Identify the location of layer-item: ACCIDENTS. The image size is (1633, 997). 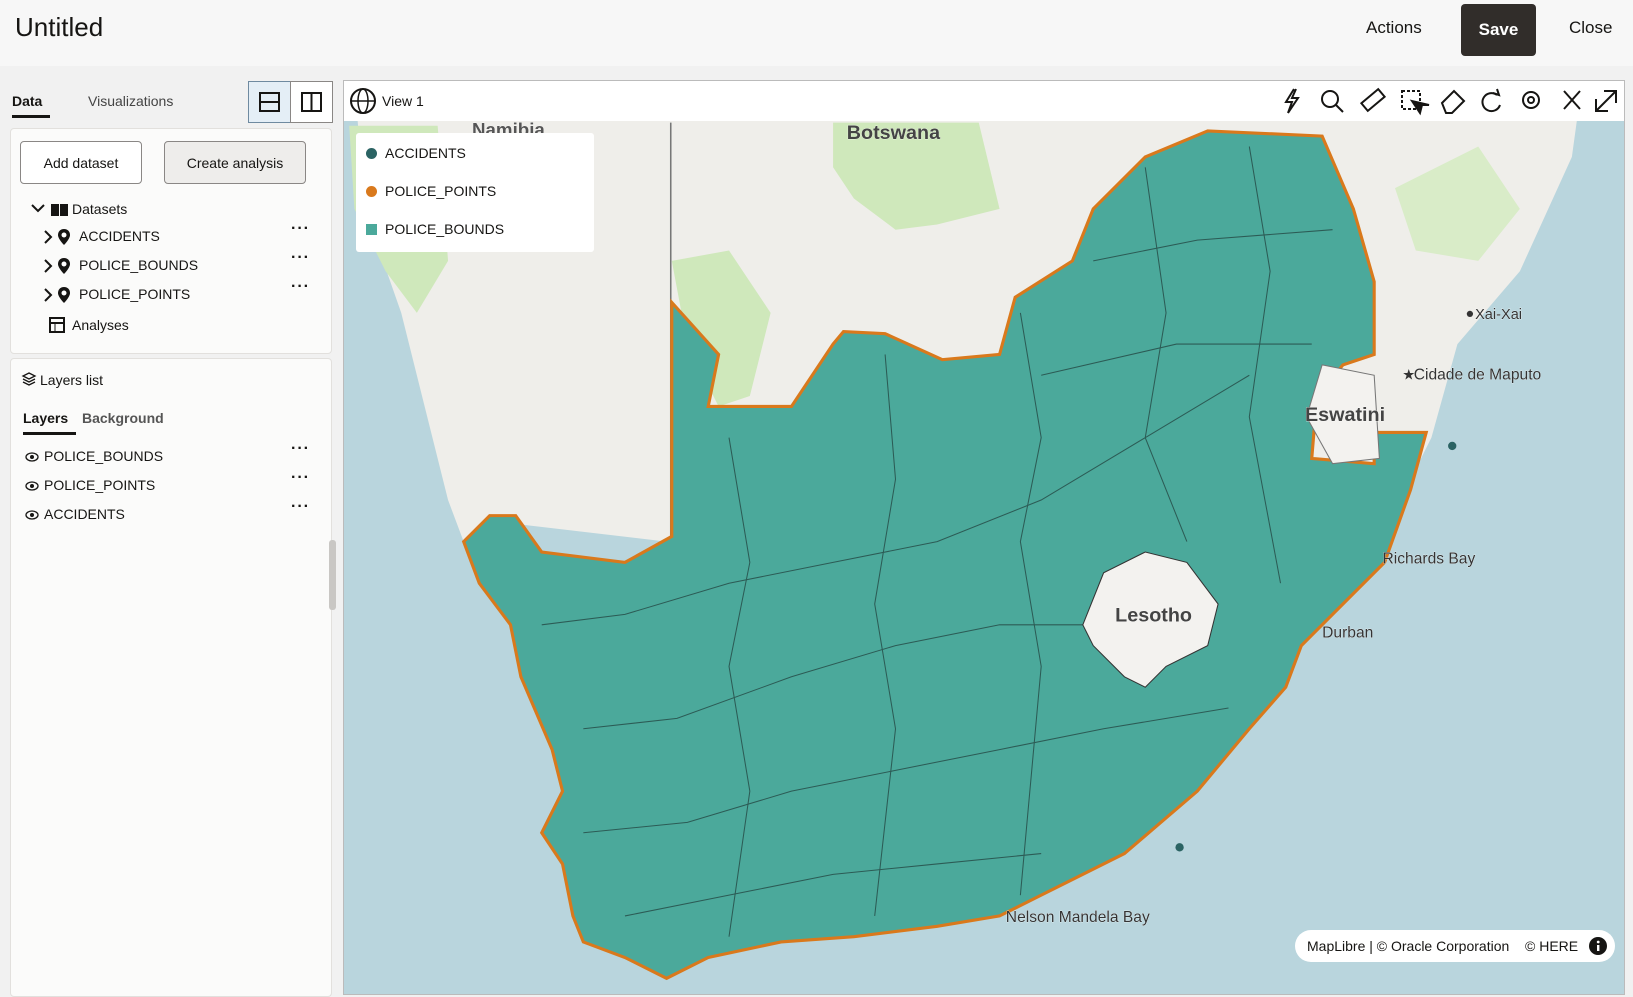
(84, 514).